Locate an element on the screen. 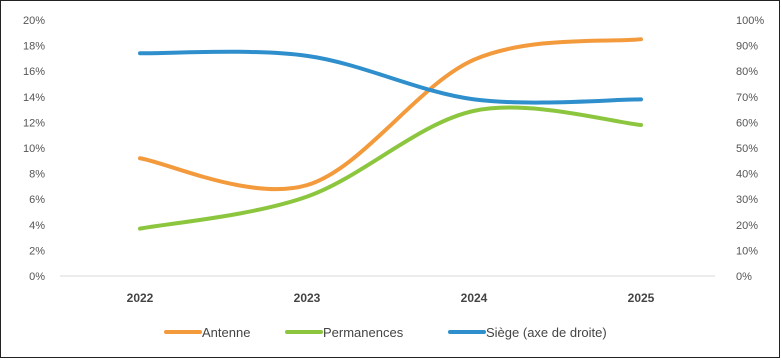 The width and height of the screenshot is (782, 360). y-right-tick-label: 10% is located at coordinates (747, 251).